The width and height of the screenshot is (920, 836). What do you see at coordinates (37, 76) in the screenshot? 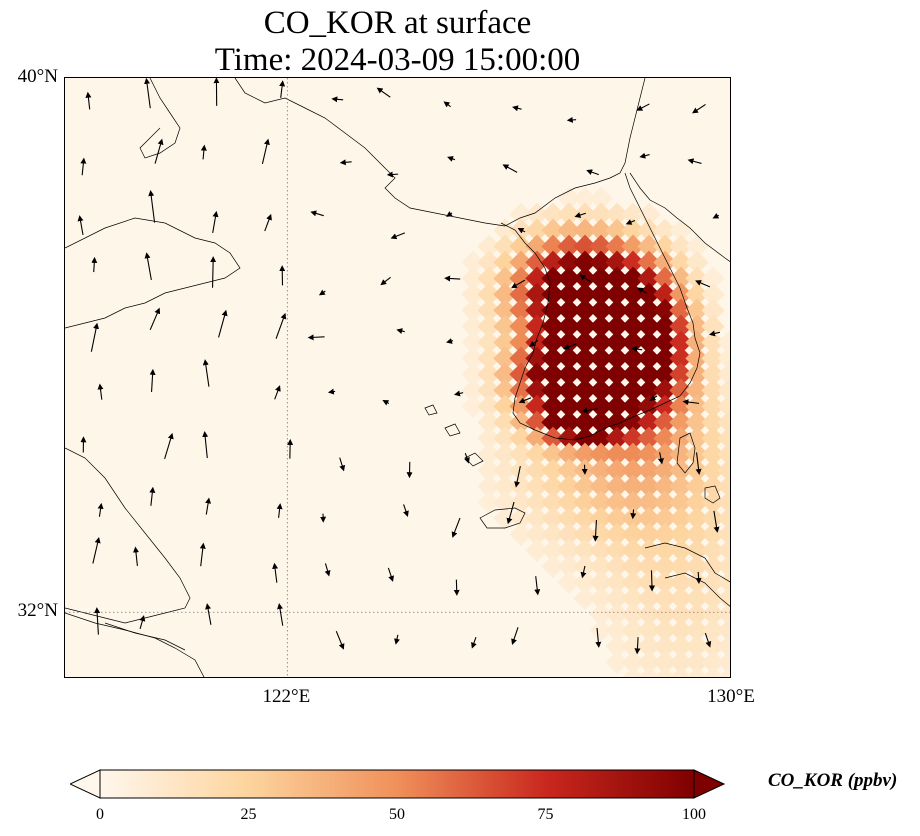
I see `latitude-label: 40°N` at bounding box center [37, 76].